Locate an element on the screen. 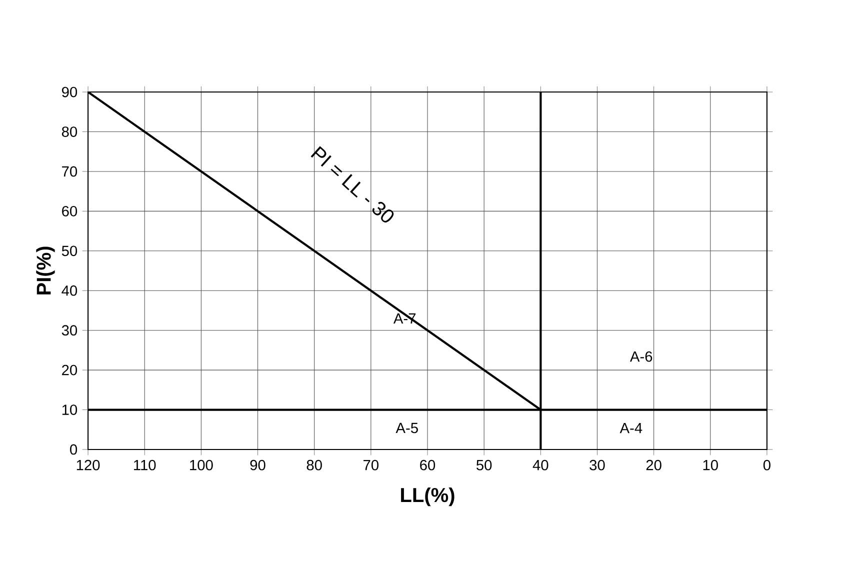  x-tick-label: 0 is located at coordinates (766, 465).